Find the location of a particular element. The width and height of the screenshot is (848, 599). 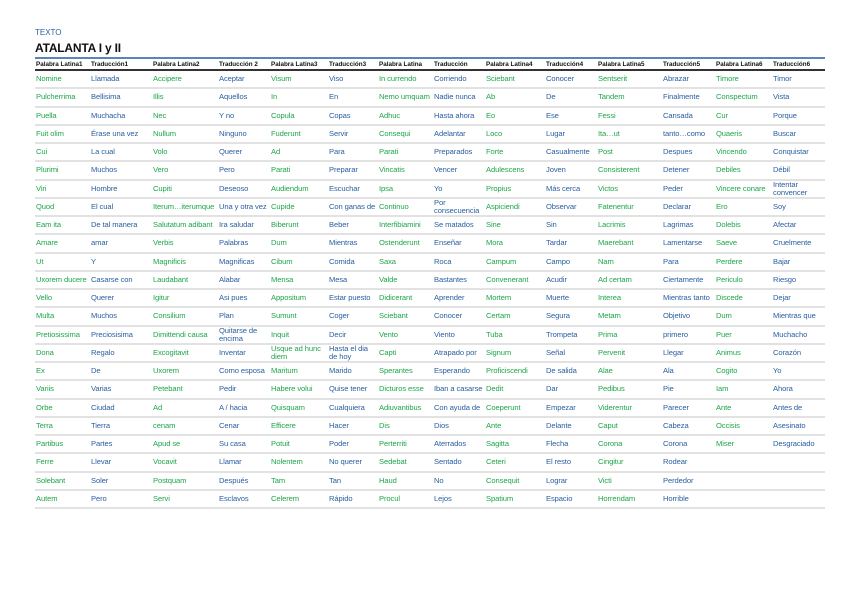

translation-cell: Érase una vez is located at coordinates (121, 134).